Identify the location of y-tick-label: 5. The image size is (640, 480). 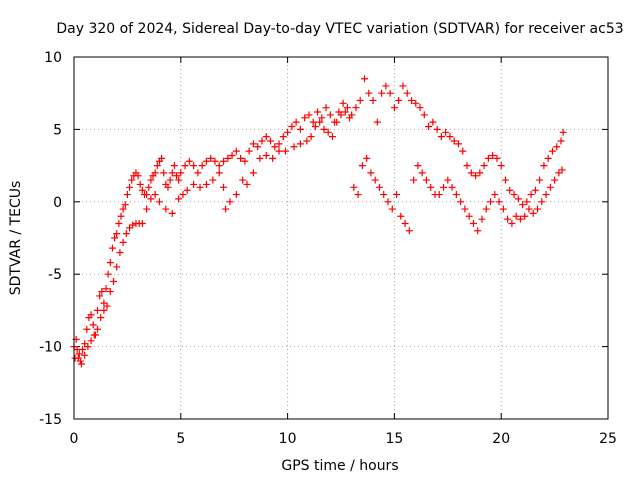
(57, 130).